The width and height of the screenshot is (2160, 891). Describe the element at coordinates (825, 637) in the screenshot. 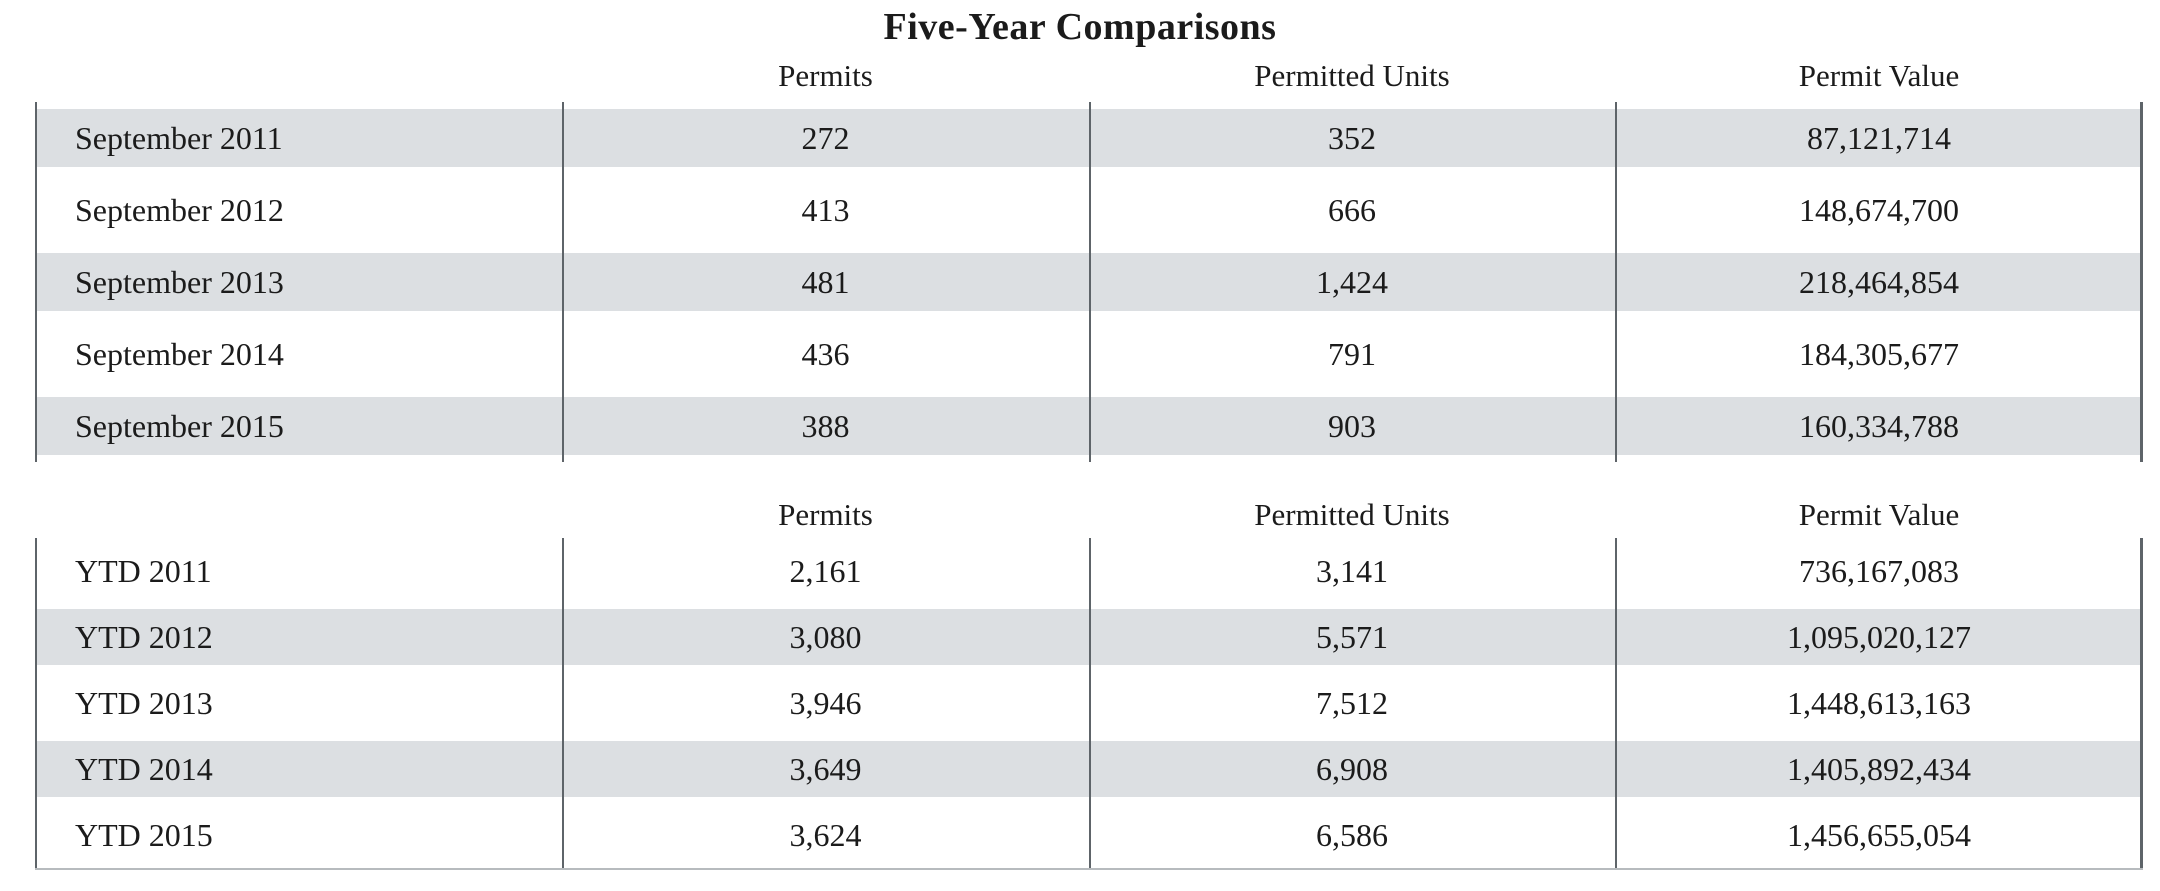

I see `permits-value: 3,080` at that location.